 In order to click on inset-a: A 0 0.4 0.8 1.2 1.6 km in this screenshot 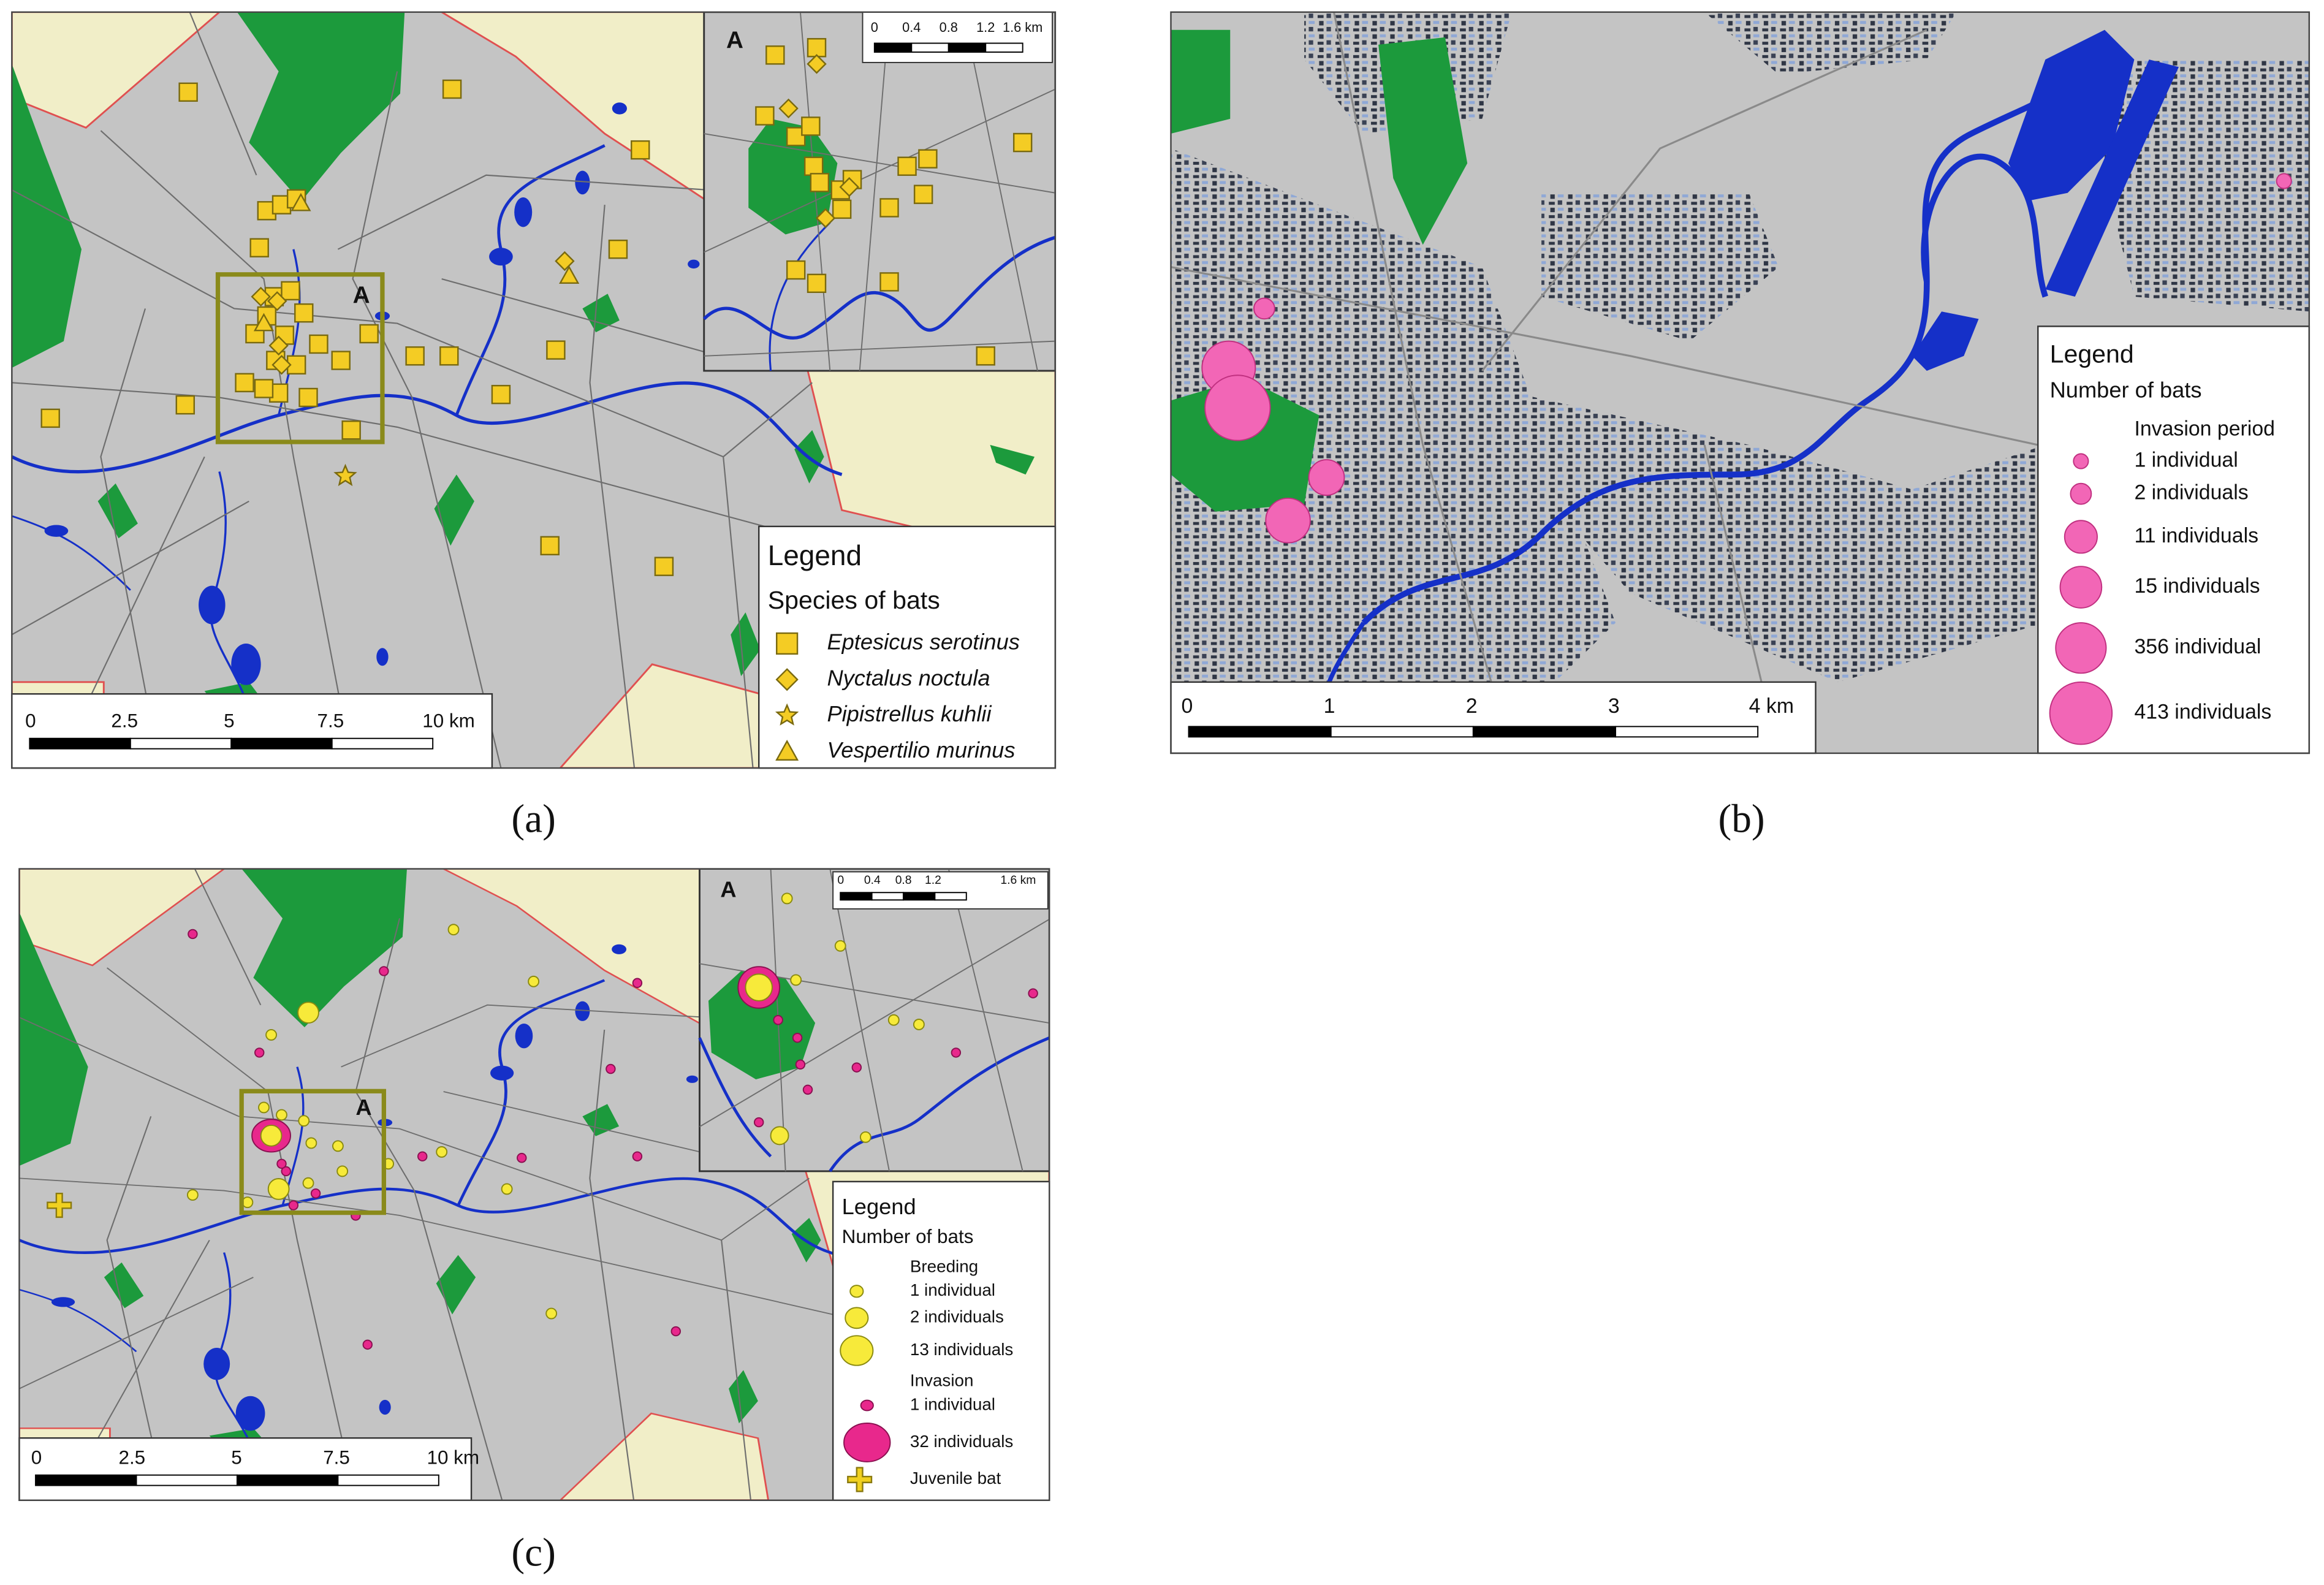, I will do `click(878, 192)`.